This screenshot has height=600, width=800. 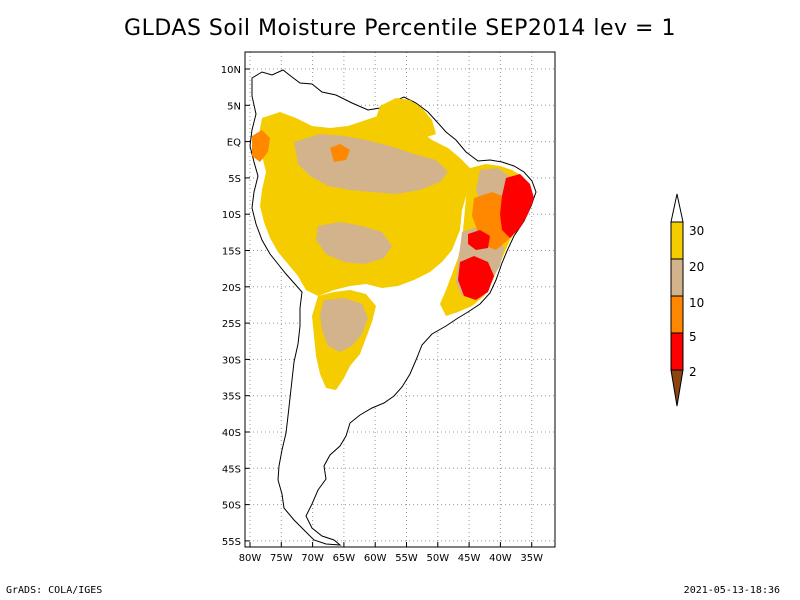 I want to click on colorbar-label-10: 10, so click(x=696, y=303).